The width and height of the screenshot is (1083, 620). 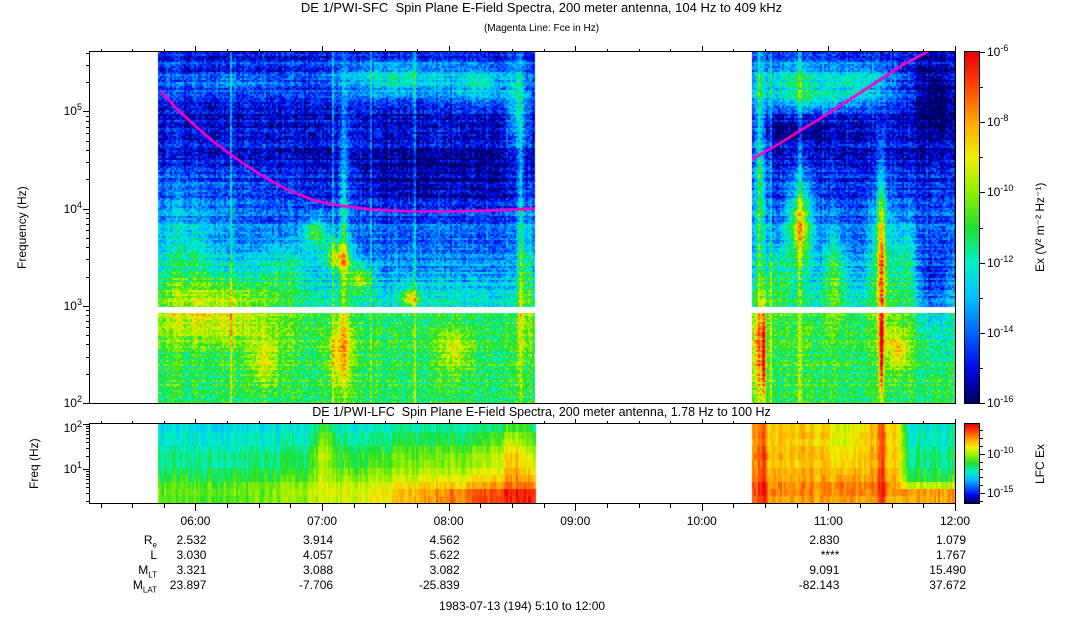 I want to click on ephemeris-row-label: MLT, so click(x=147, y=571).